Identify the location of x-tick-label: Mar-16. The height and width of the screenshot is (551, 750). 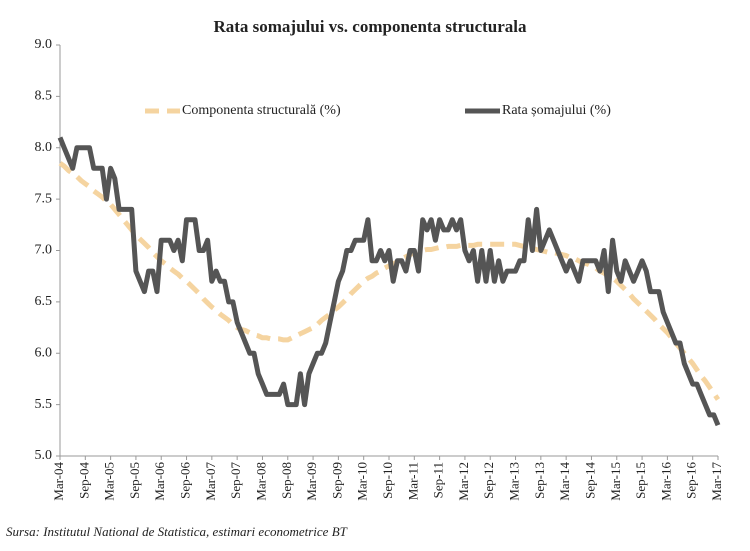
(665, 481).